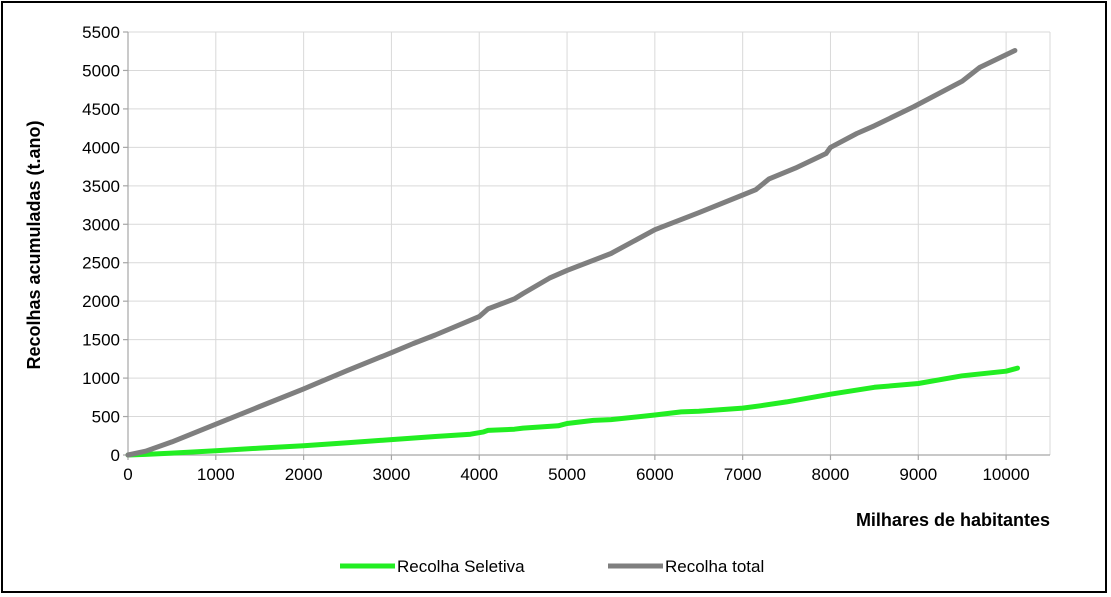 Image resolution: width=1111 pixels, height=597 pixels. What do you see at coordinates (714, 566) in the screenshot?
I see `legend-label-1: Recolha total` at bounding box center [714, 566].